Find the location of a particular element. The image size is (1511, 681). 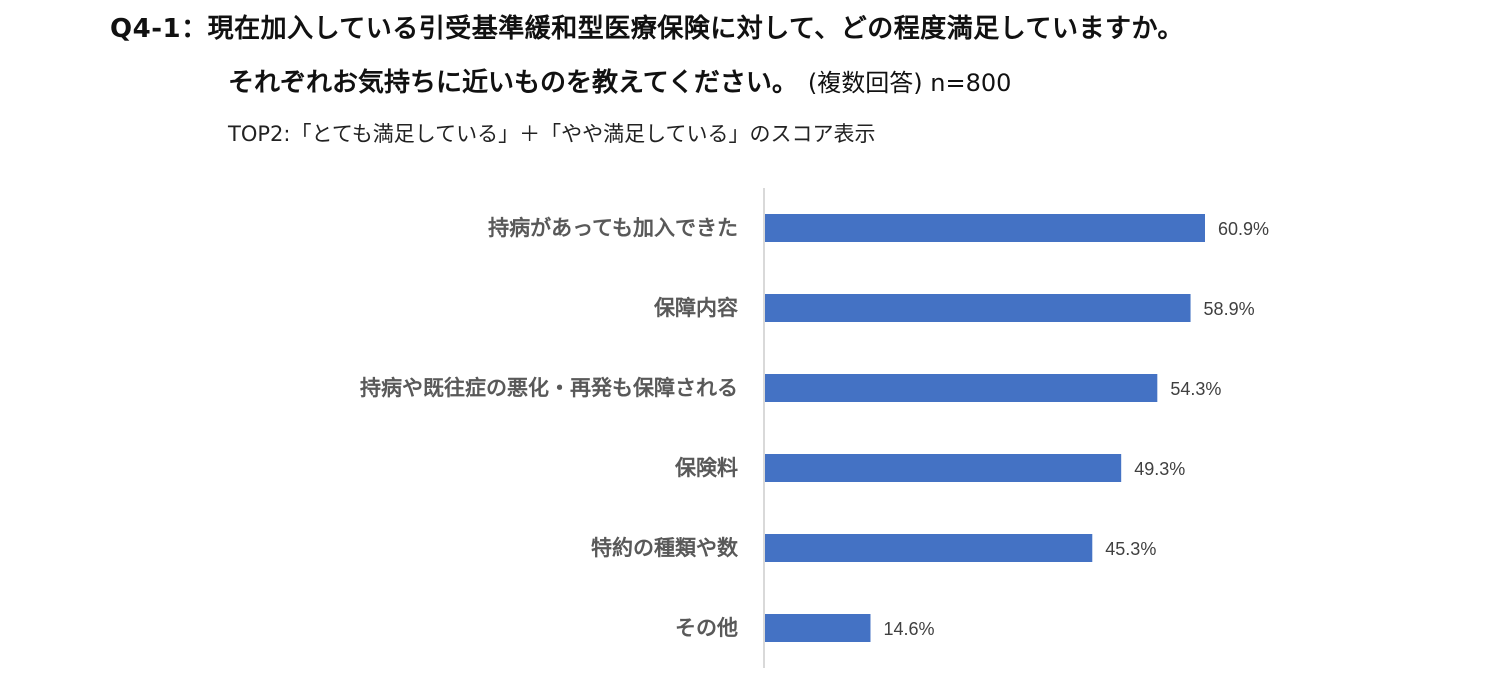

category-label: 持病があっても加入できた is located at coordinates (613, 228).